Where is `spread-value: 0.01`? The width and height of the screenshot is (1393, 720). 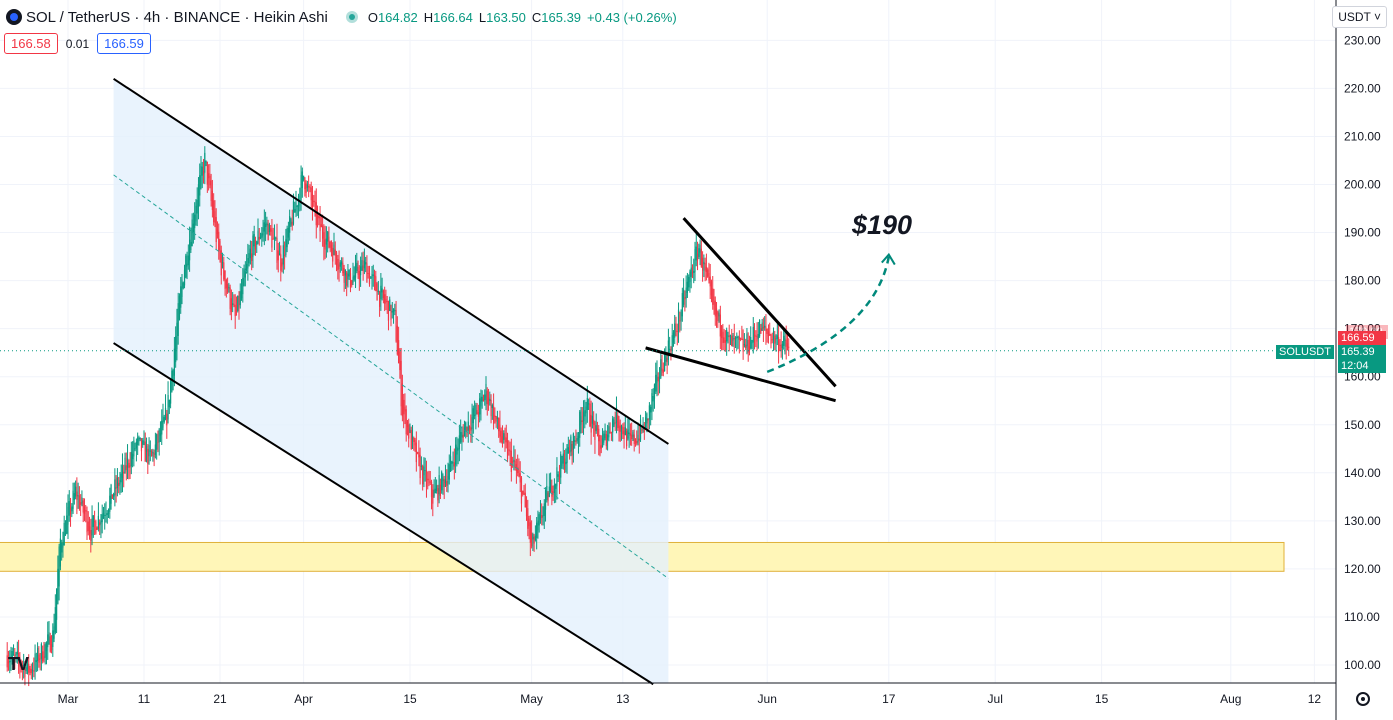
spread-value: 0.01 is located at coordinates (77, 43).